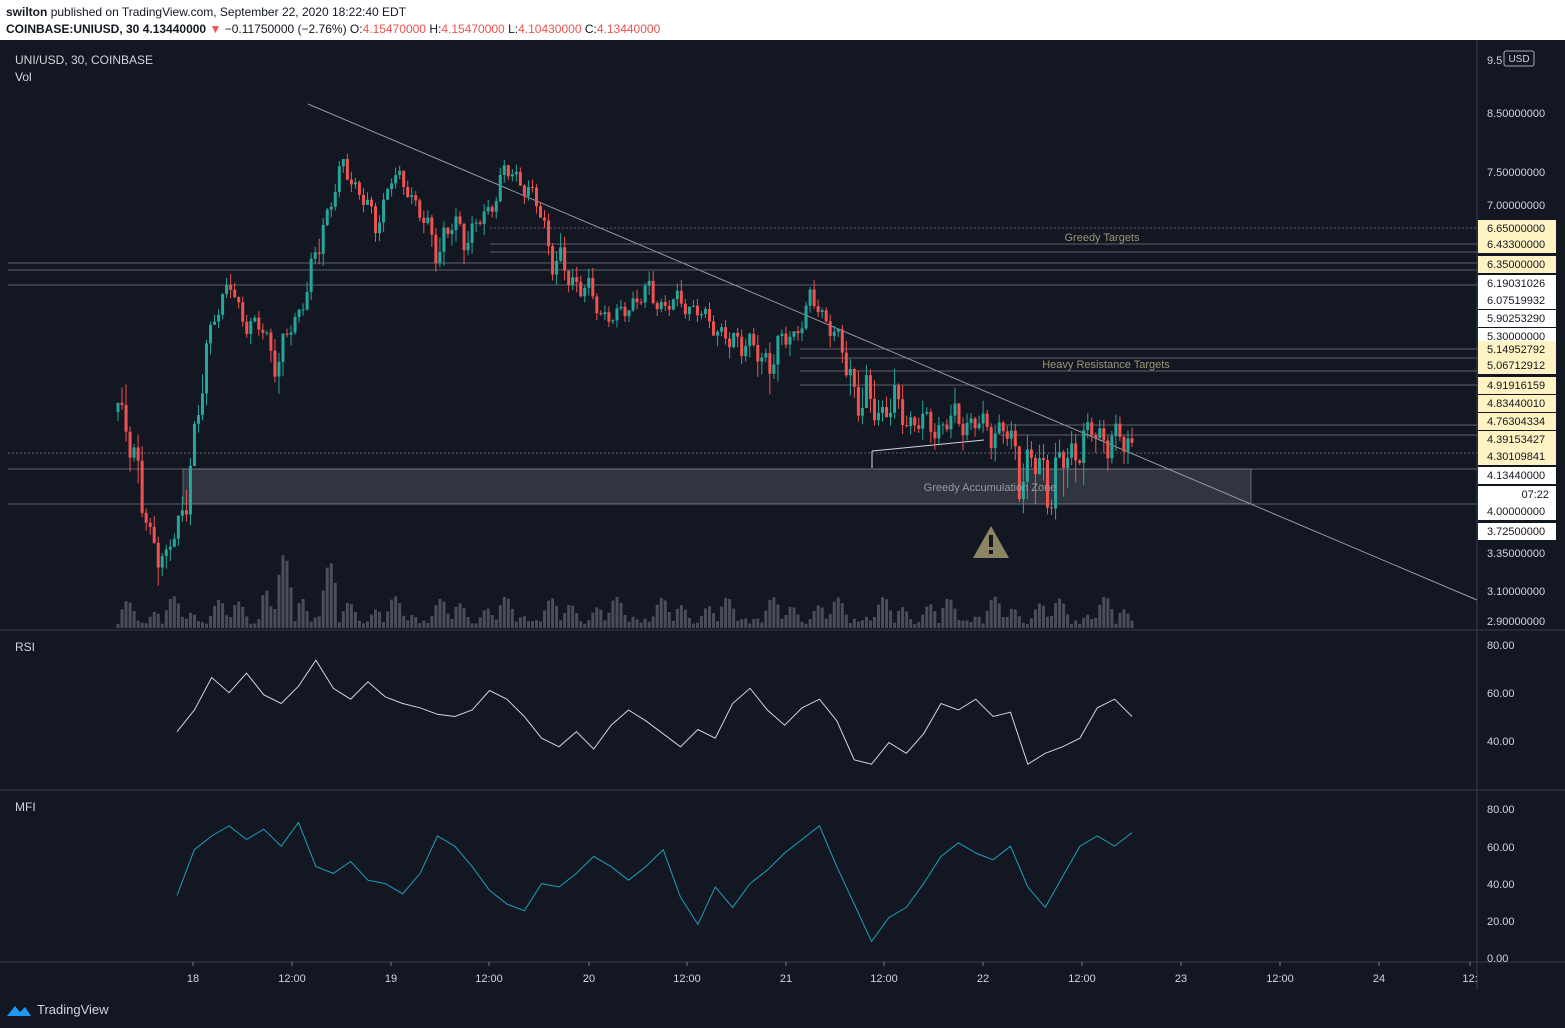 The width and height of the screenshot is (1565, 1028). What do you see at coordinates (1517, 264) in the screenshot?
I see `price-label: 6.35000000` at bounding box center [1517, 264].